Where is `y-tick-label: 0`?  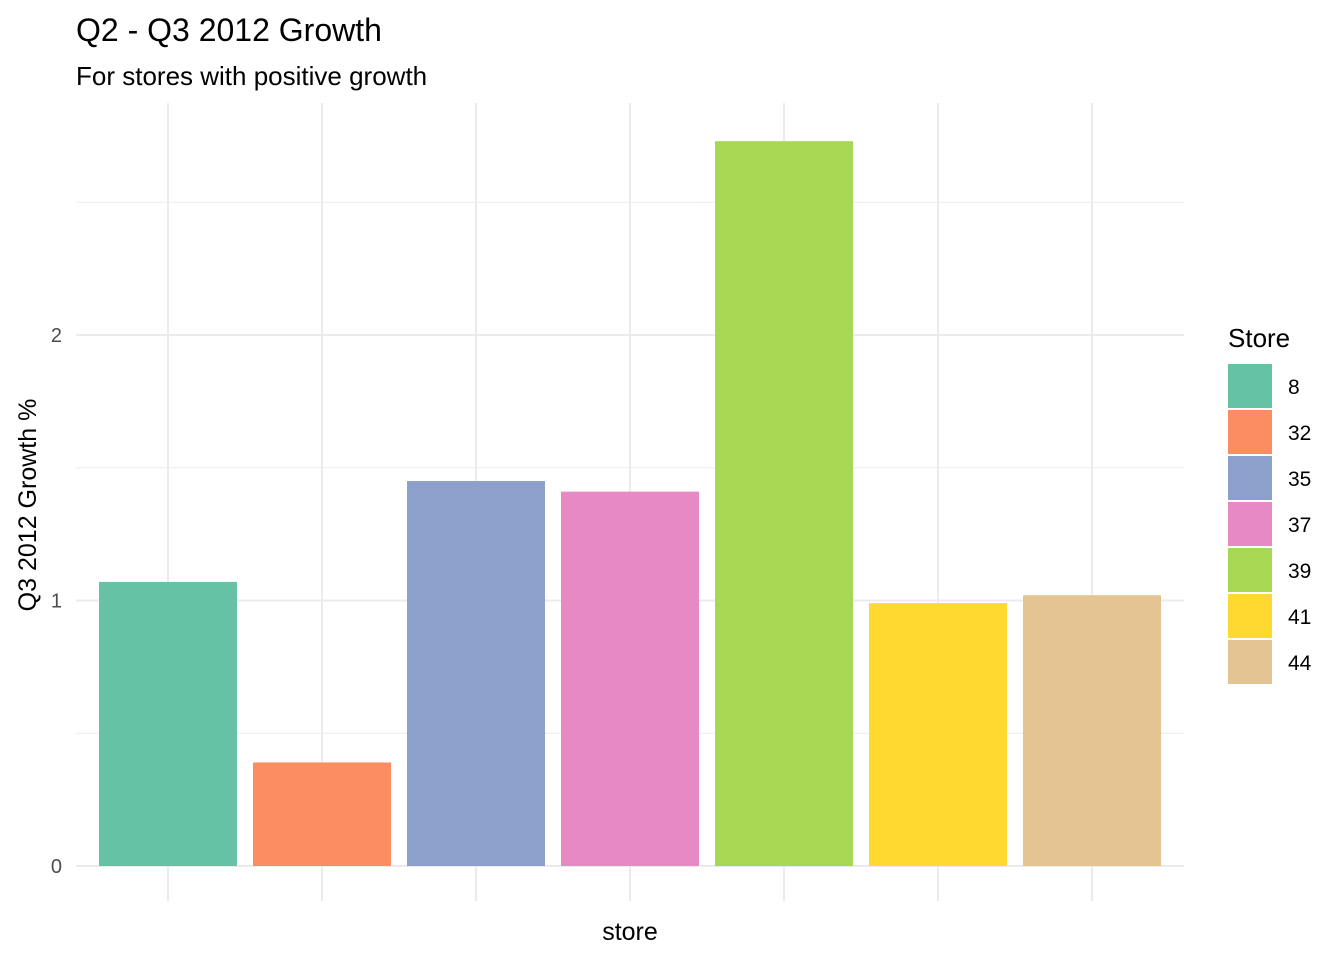
y-tick-label: 0 is located at coordinates (56, 867).